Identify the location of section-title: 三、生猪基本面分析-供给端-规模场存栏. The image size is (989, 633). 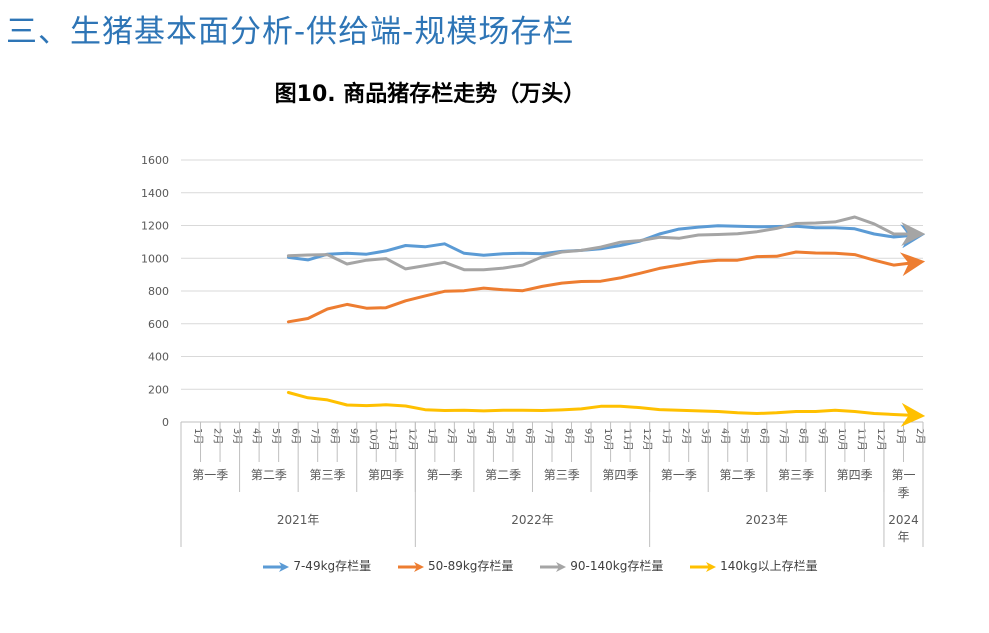
(290, 32).